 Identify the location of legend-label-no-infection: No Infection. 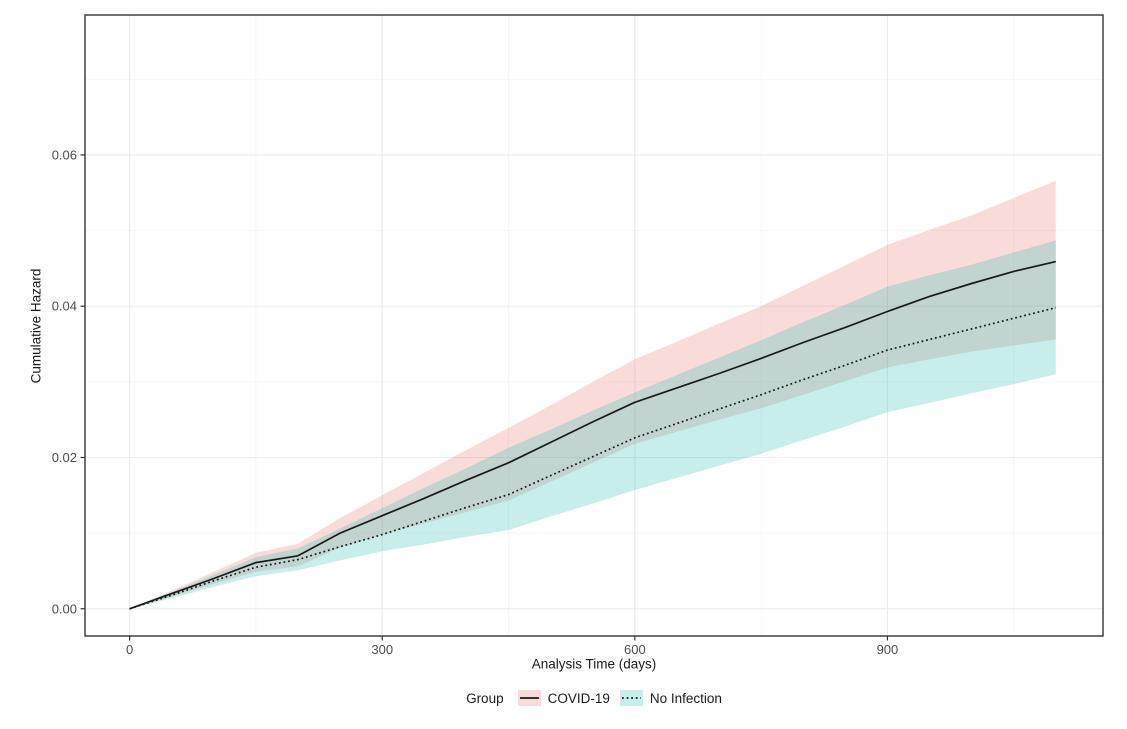
(685, 698).